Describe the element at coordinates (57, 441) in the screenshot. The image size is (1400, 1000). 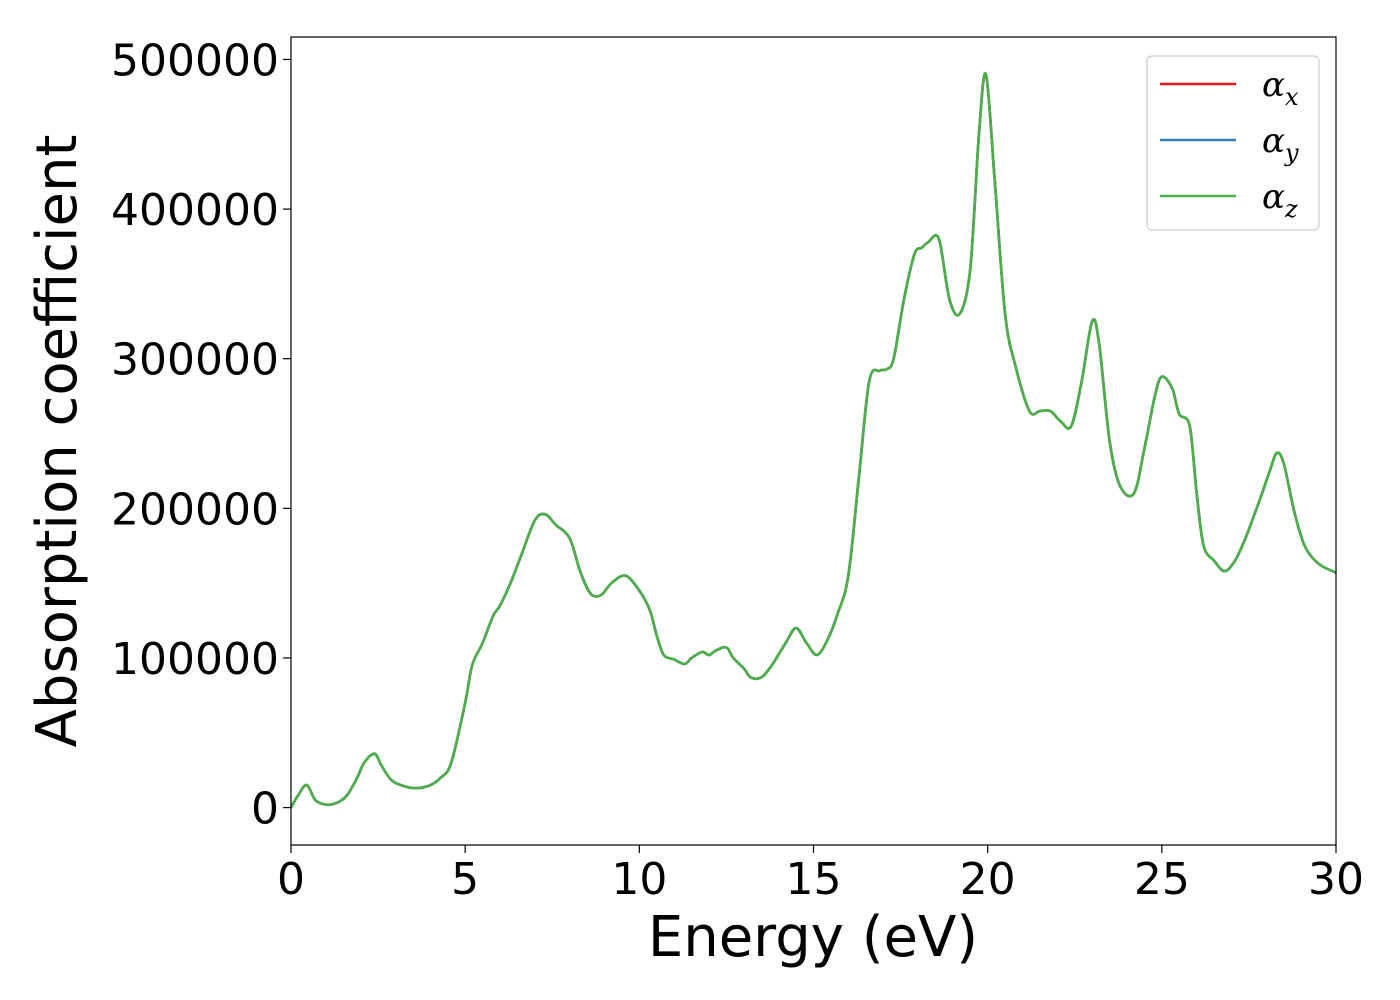
I see `y-axis-label: Absorption coefficient` at that location.